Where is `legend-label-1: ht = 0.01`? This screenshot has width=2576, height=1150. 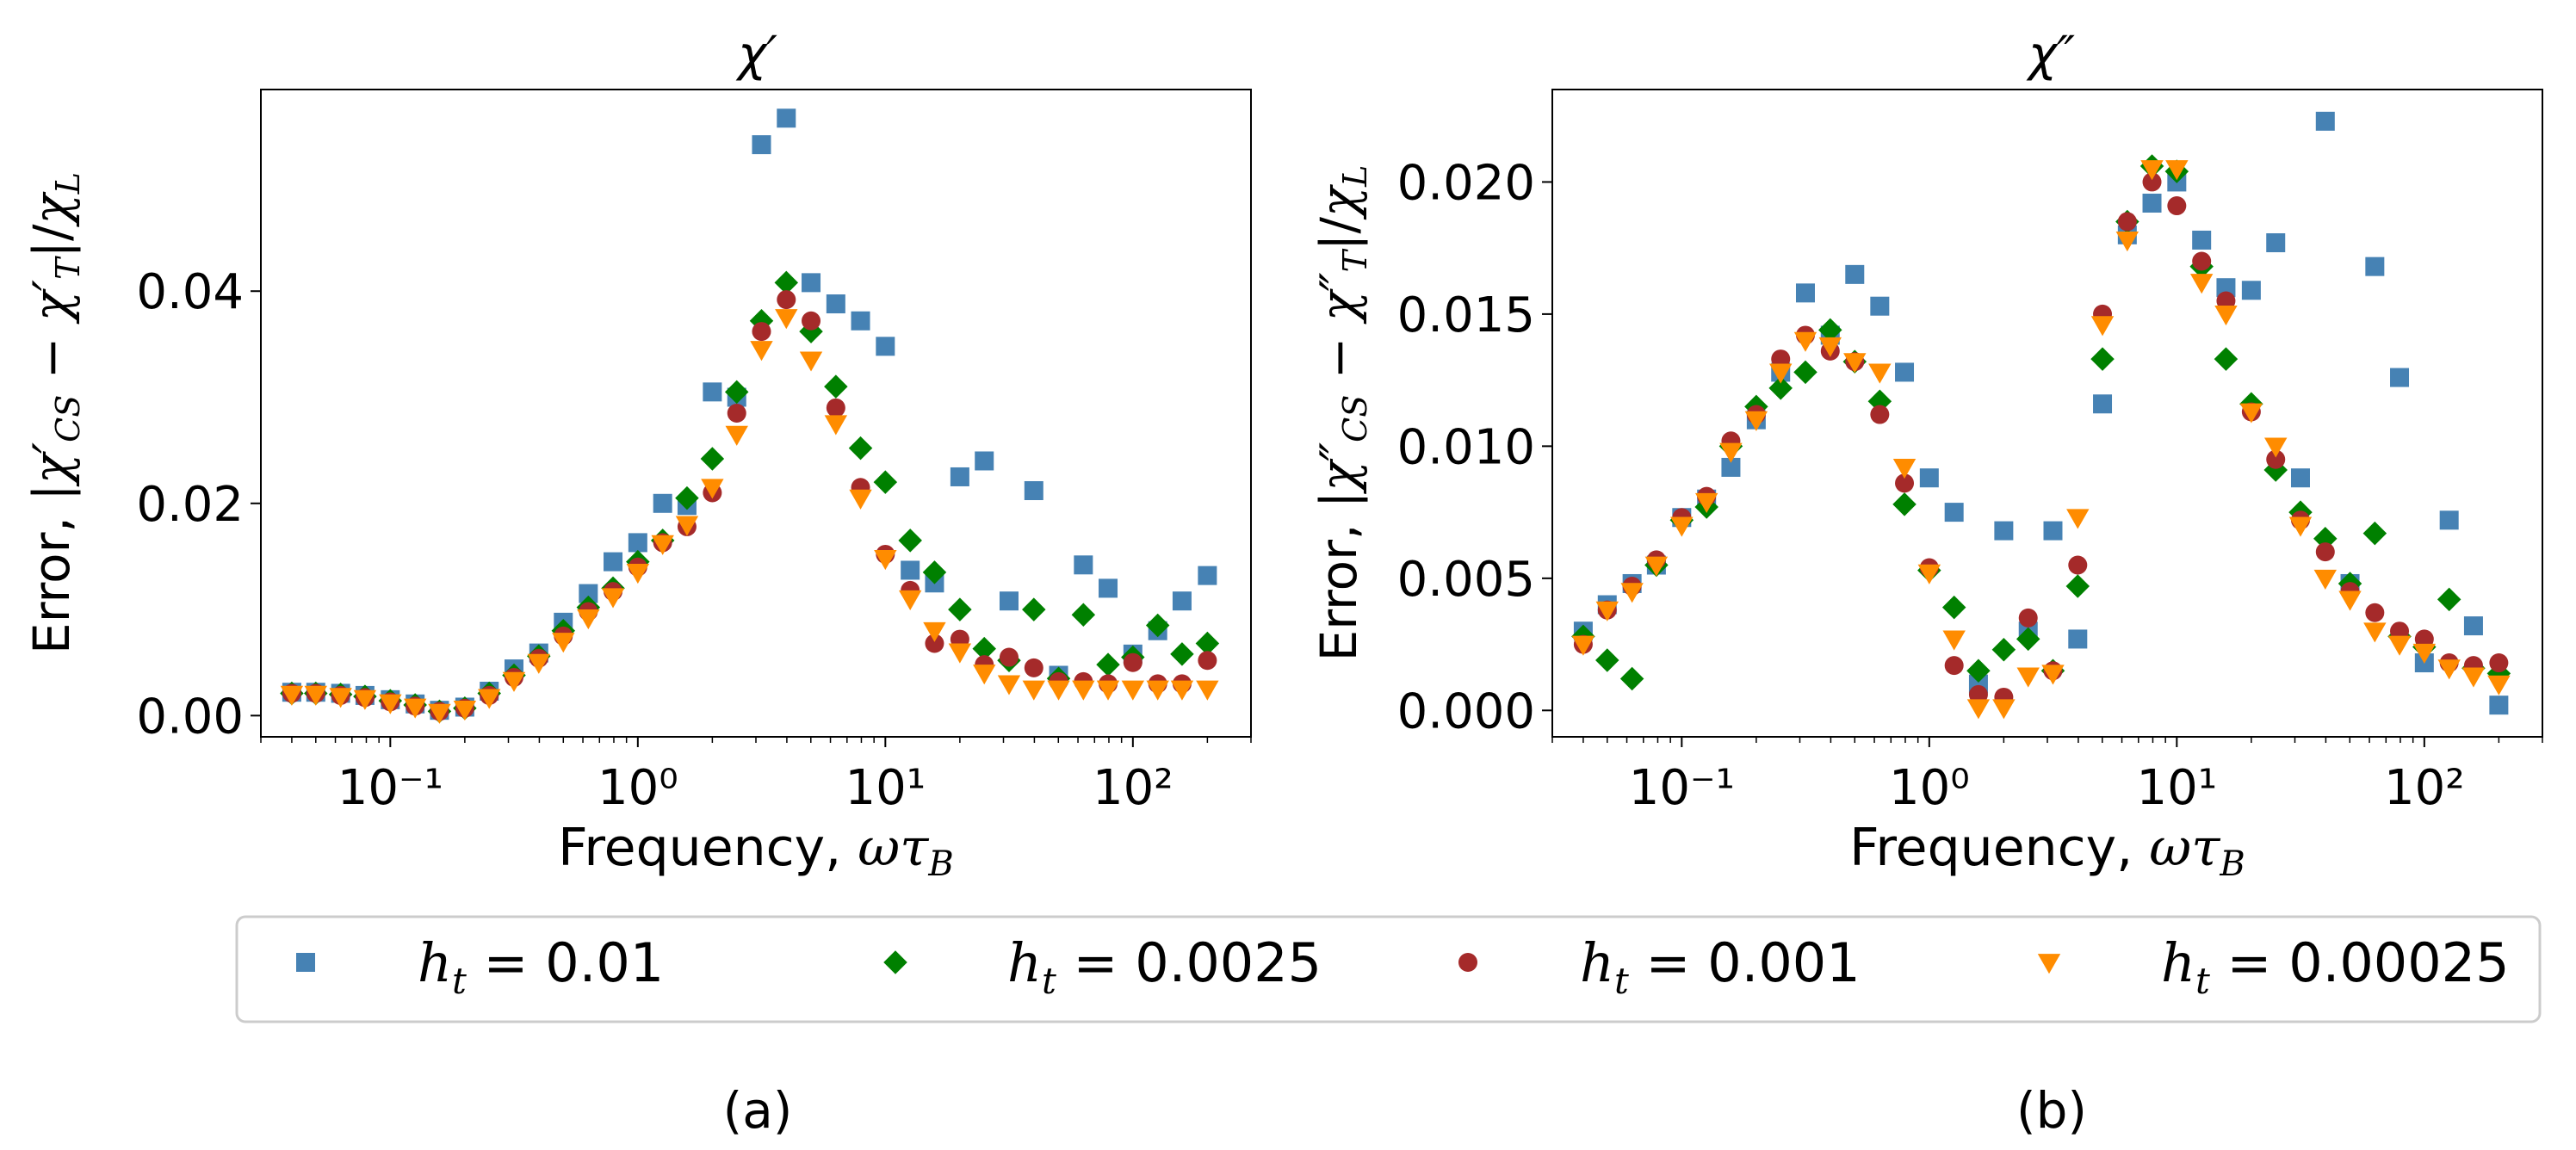 legend-label-1: ht = 0.01 is located at coordinates (541, 967).